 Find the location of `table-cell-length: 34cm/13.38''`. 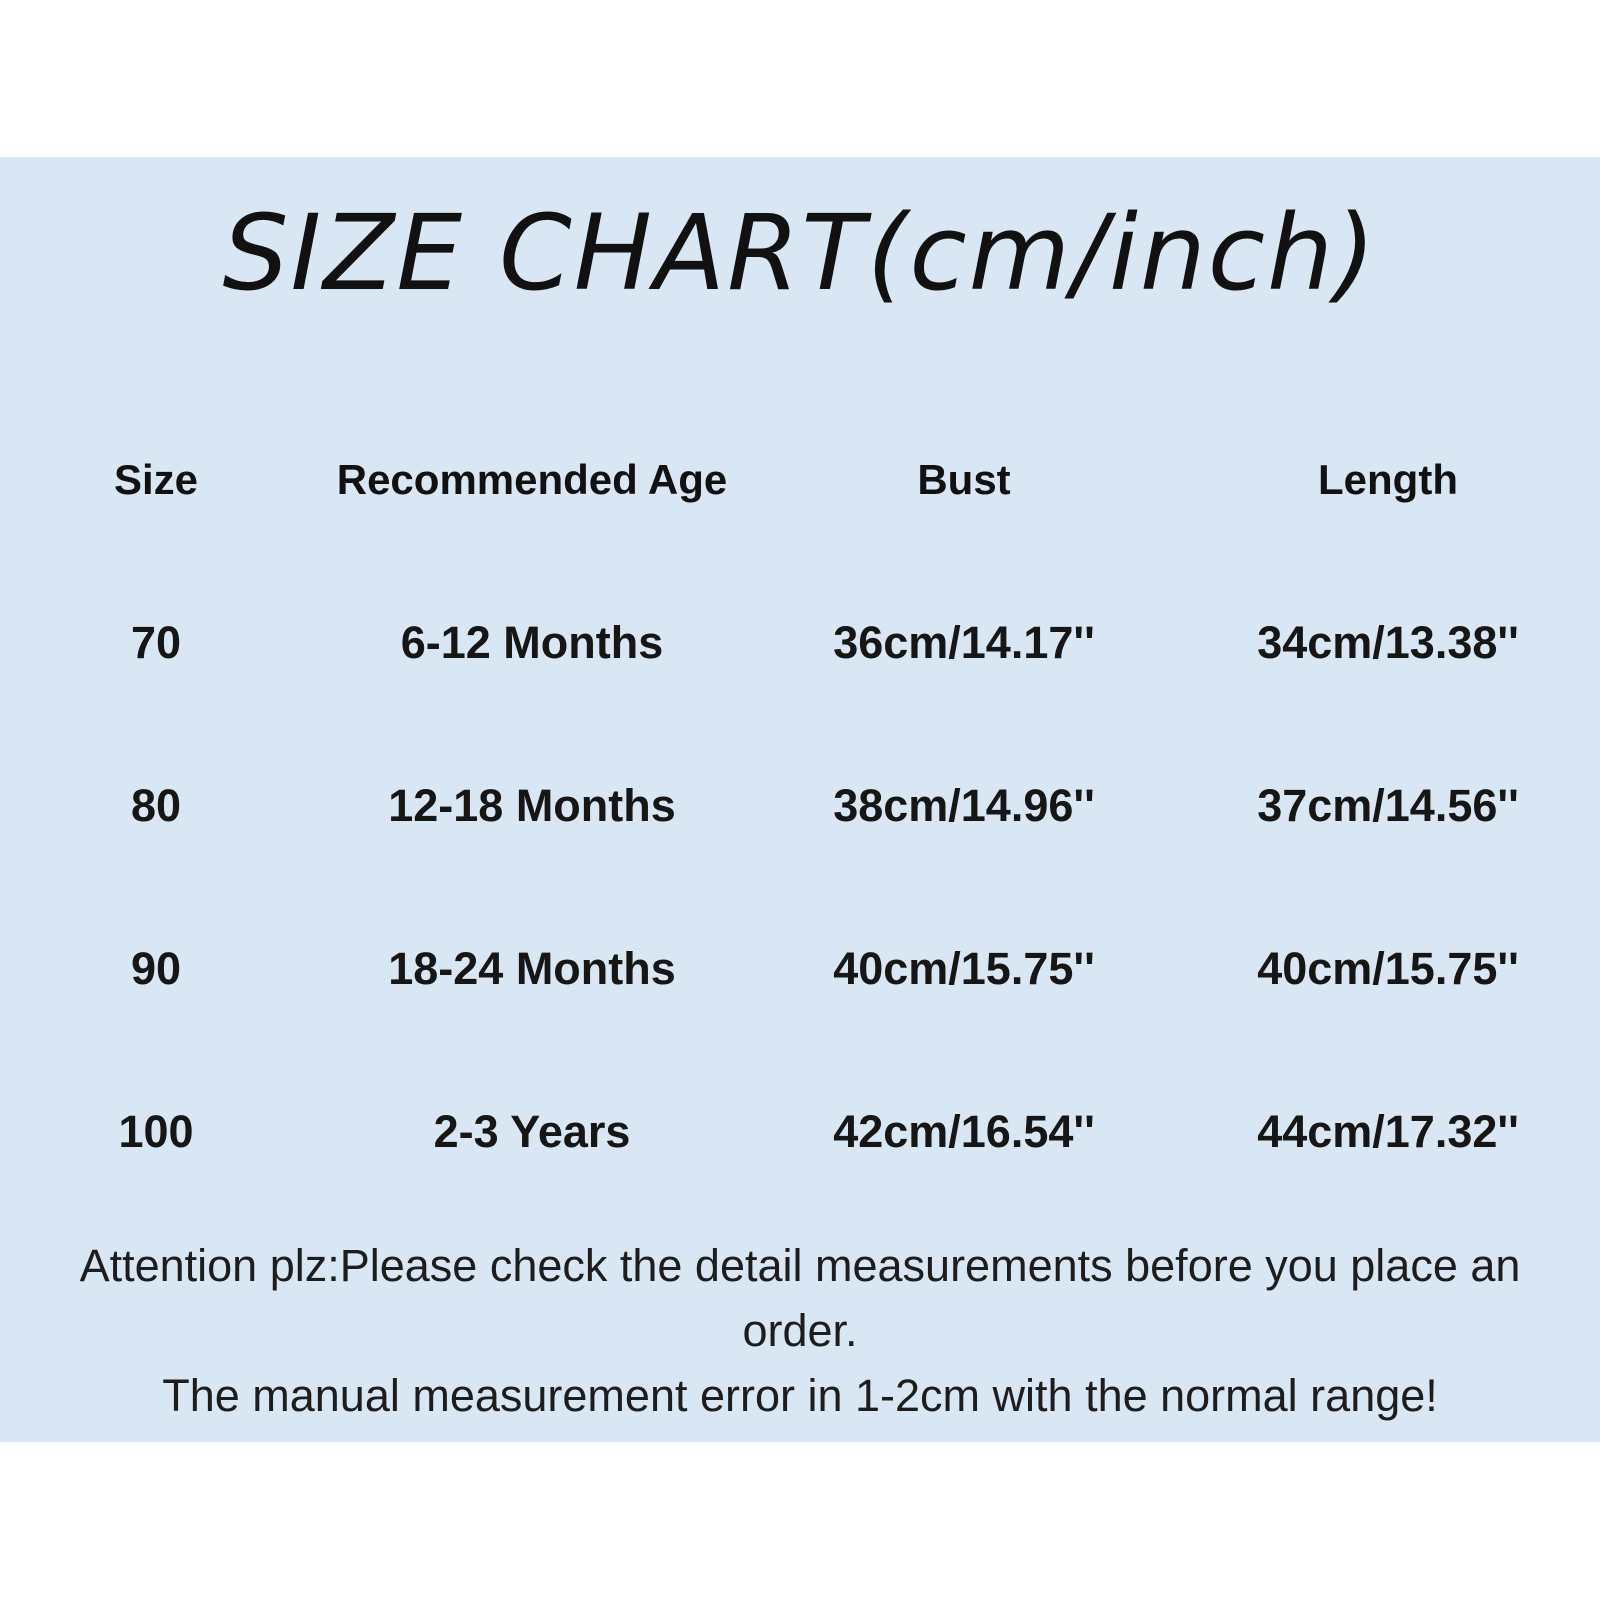

table-cell-length: 34cm/13.38'' is located at coordinates (1388, 642).